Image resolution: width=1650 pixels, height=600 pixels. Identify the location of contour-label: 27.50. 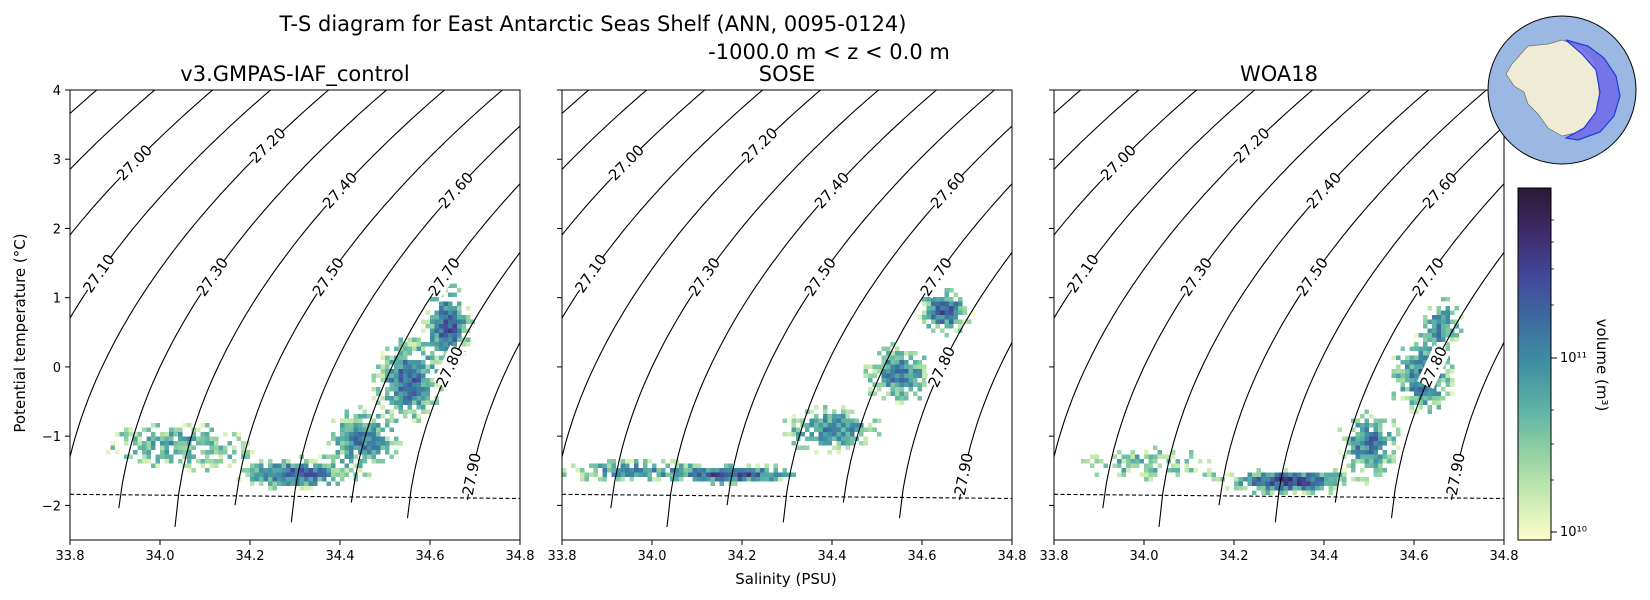
(328, 277).